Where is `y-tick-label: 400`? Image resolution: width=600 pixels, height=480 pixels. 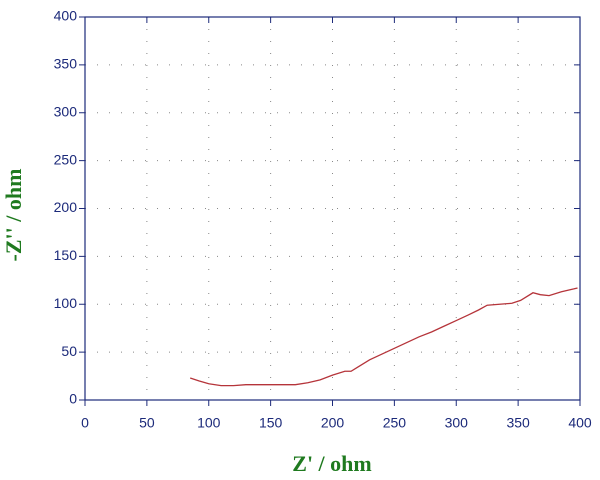
y-tick-label: 400 is located at coordinates (66, 16).